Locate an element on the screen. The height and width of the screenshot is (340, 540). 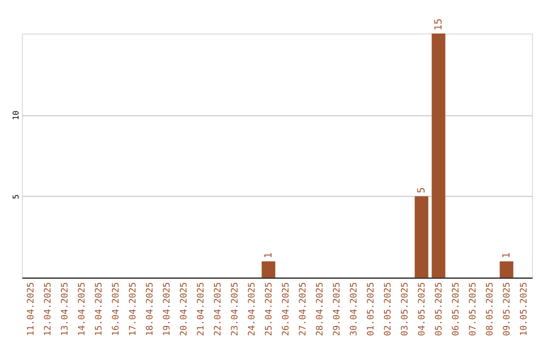
x-tick-label: 25.04.2025 is located at coordinates (269, 309).